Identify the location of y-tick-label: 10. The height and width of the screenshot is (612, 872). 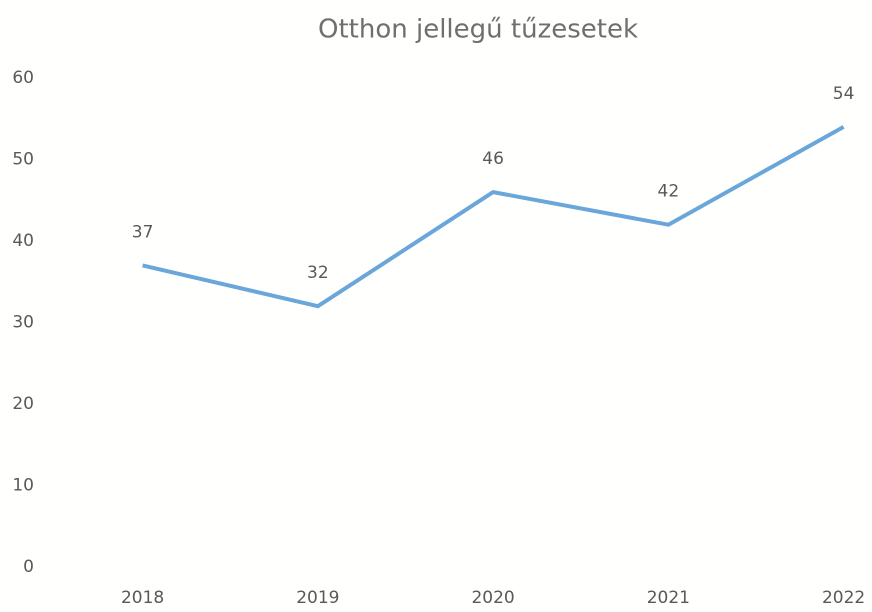
(23, 486).